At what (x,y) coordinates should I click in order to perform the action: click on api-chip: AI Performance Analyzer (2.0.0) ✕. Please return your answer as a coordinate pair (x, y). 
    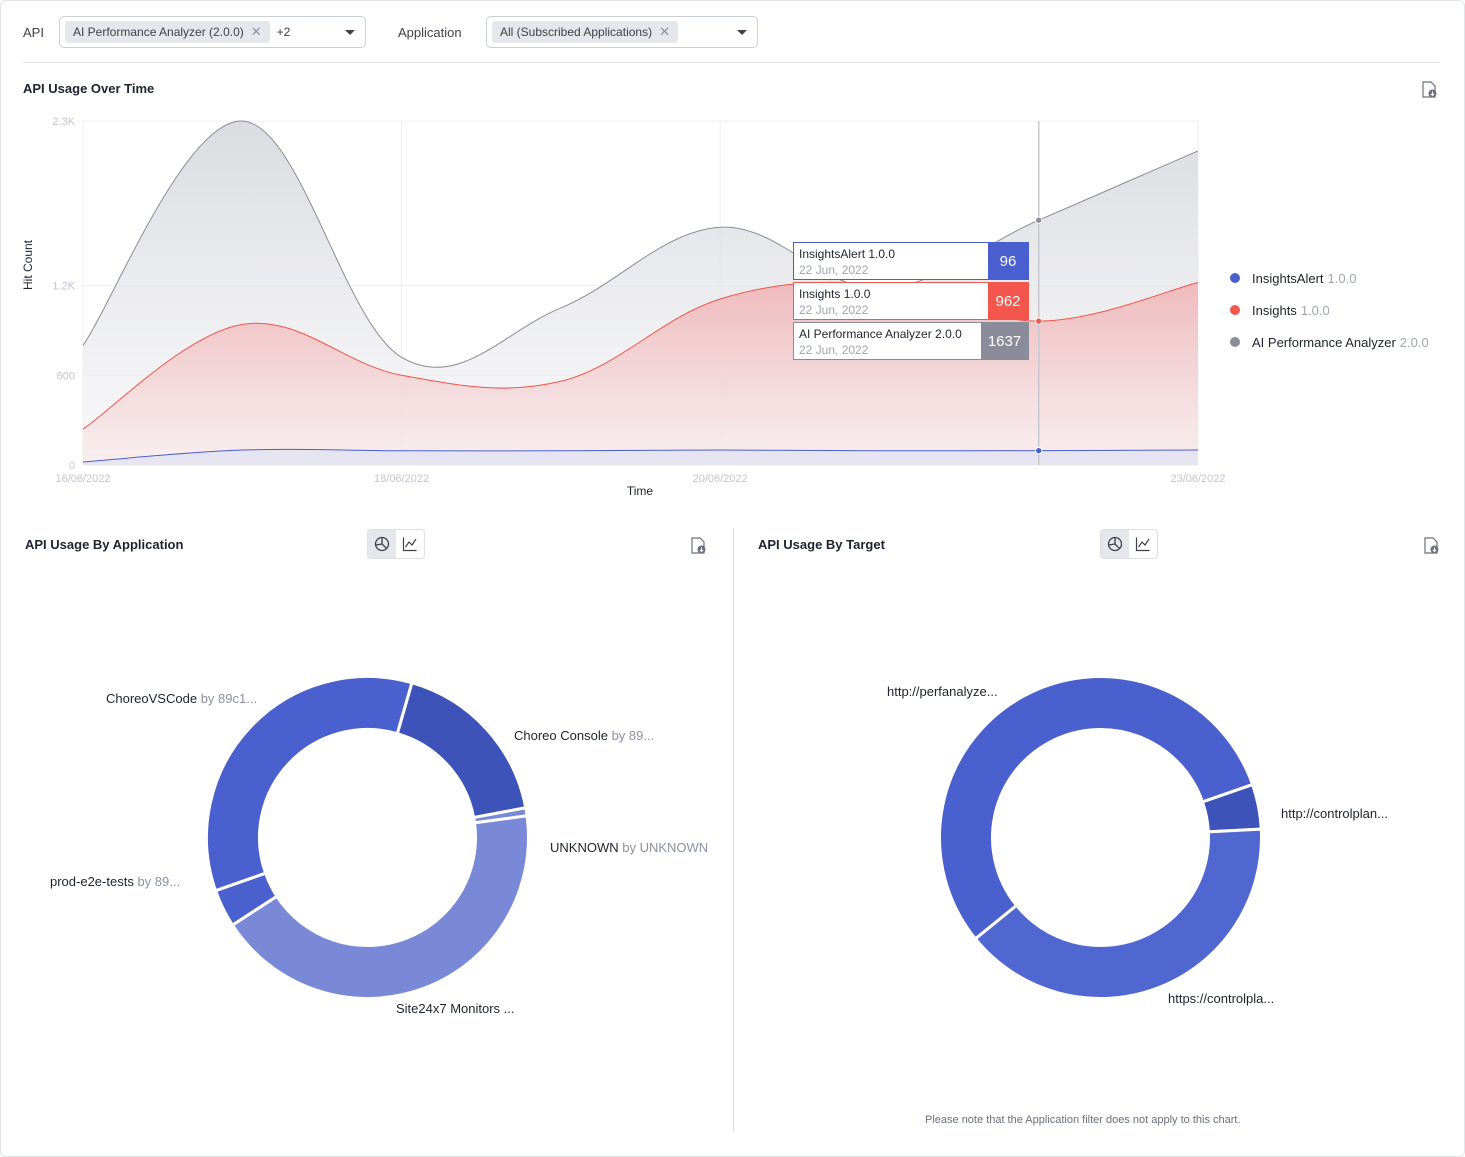
    Looking at the image, I should click on (167, 32).